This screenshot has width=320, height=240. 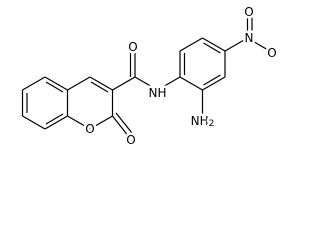 I want to click on atom-label: NH2, so click(x=203, y=121).